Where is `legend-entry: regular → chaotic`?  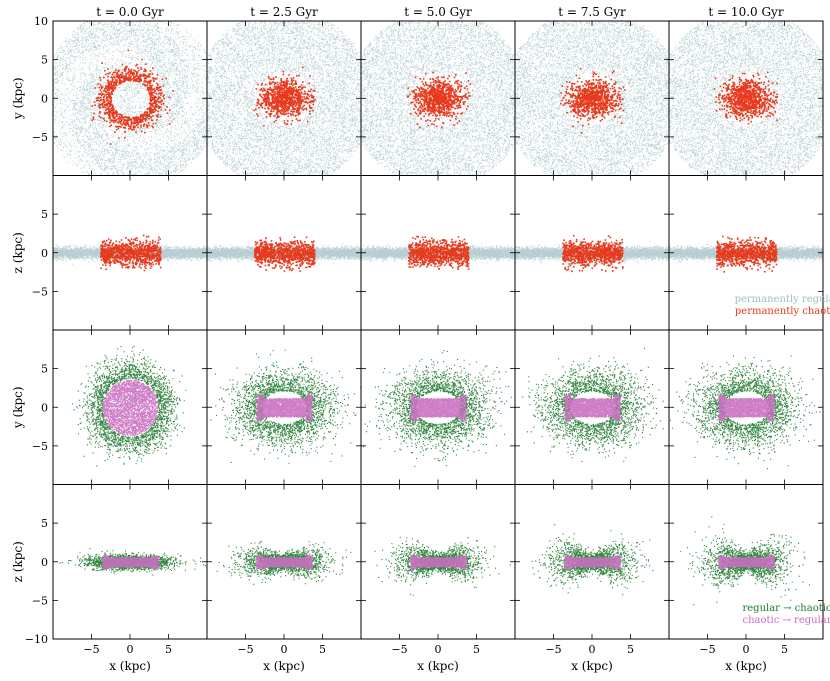
legend-entry: regular → chaotic is located at coordinates (786, 608).